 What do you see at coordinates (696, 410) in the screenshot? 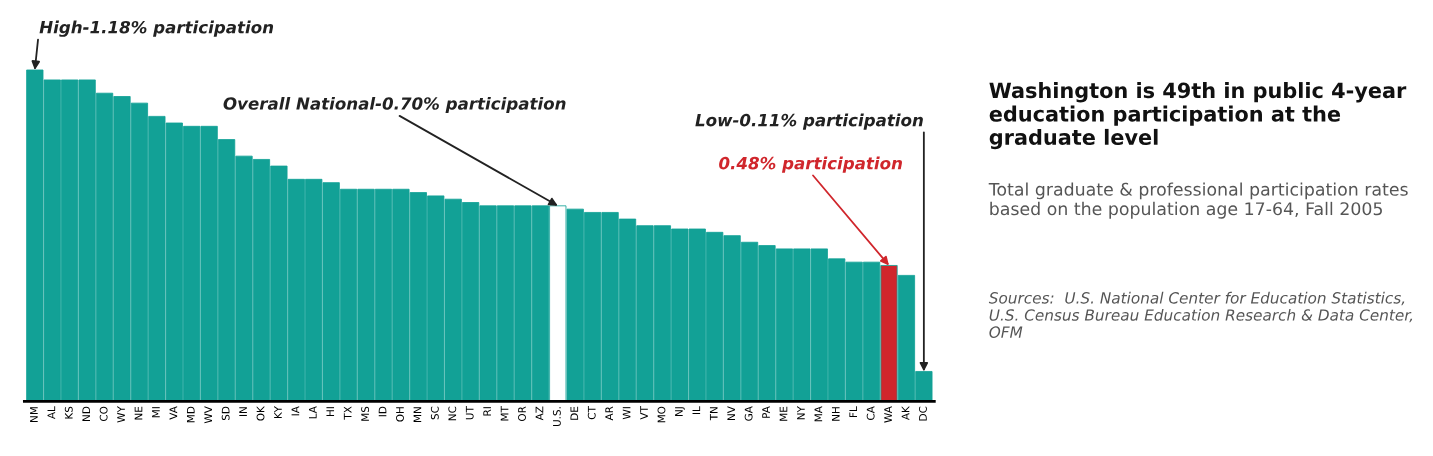
I see `x-tick-label: IL` at bounding box center [696, 410].